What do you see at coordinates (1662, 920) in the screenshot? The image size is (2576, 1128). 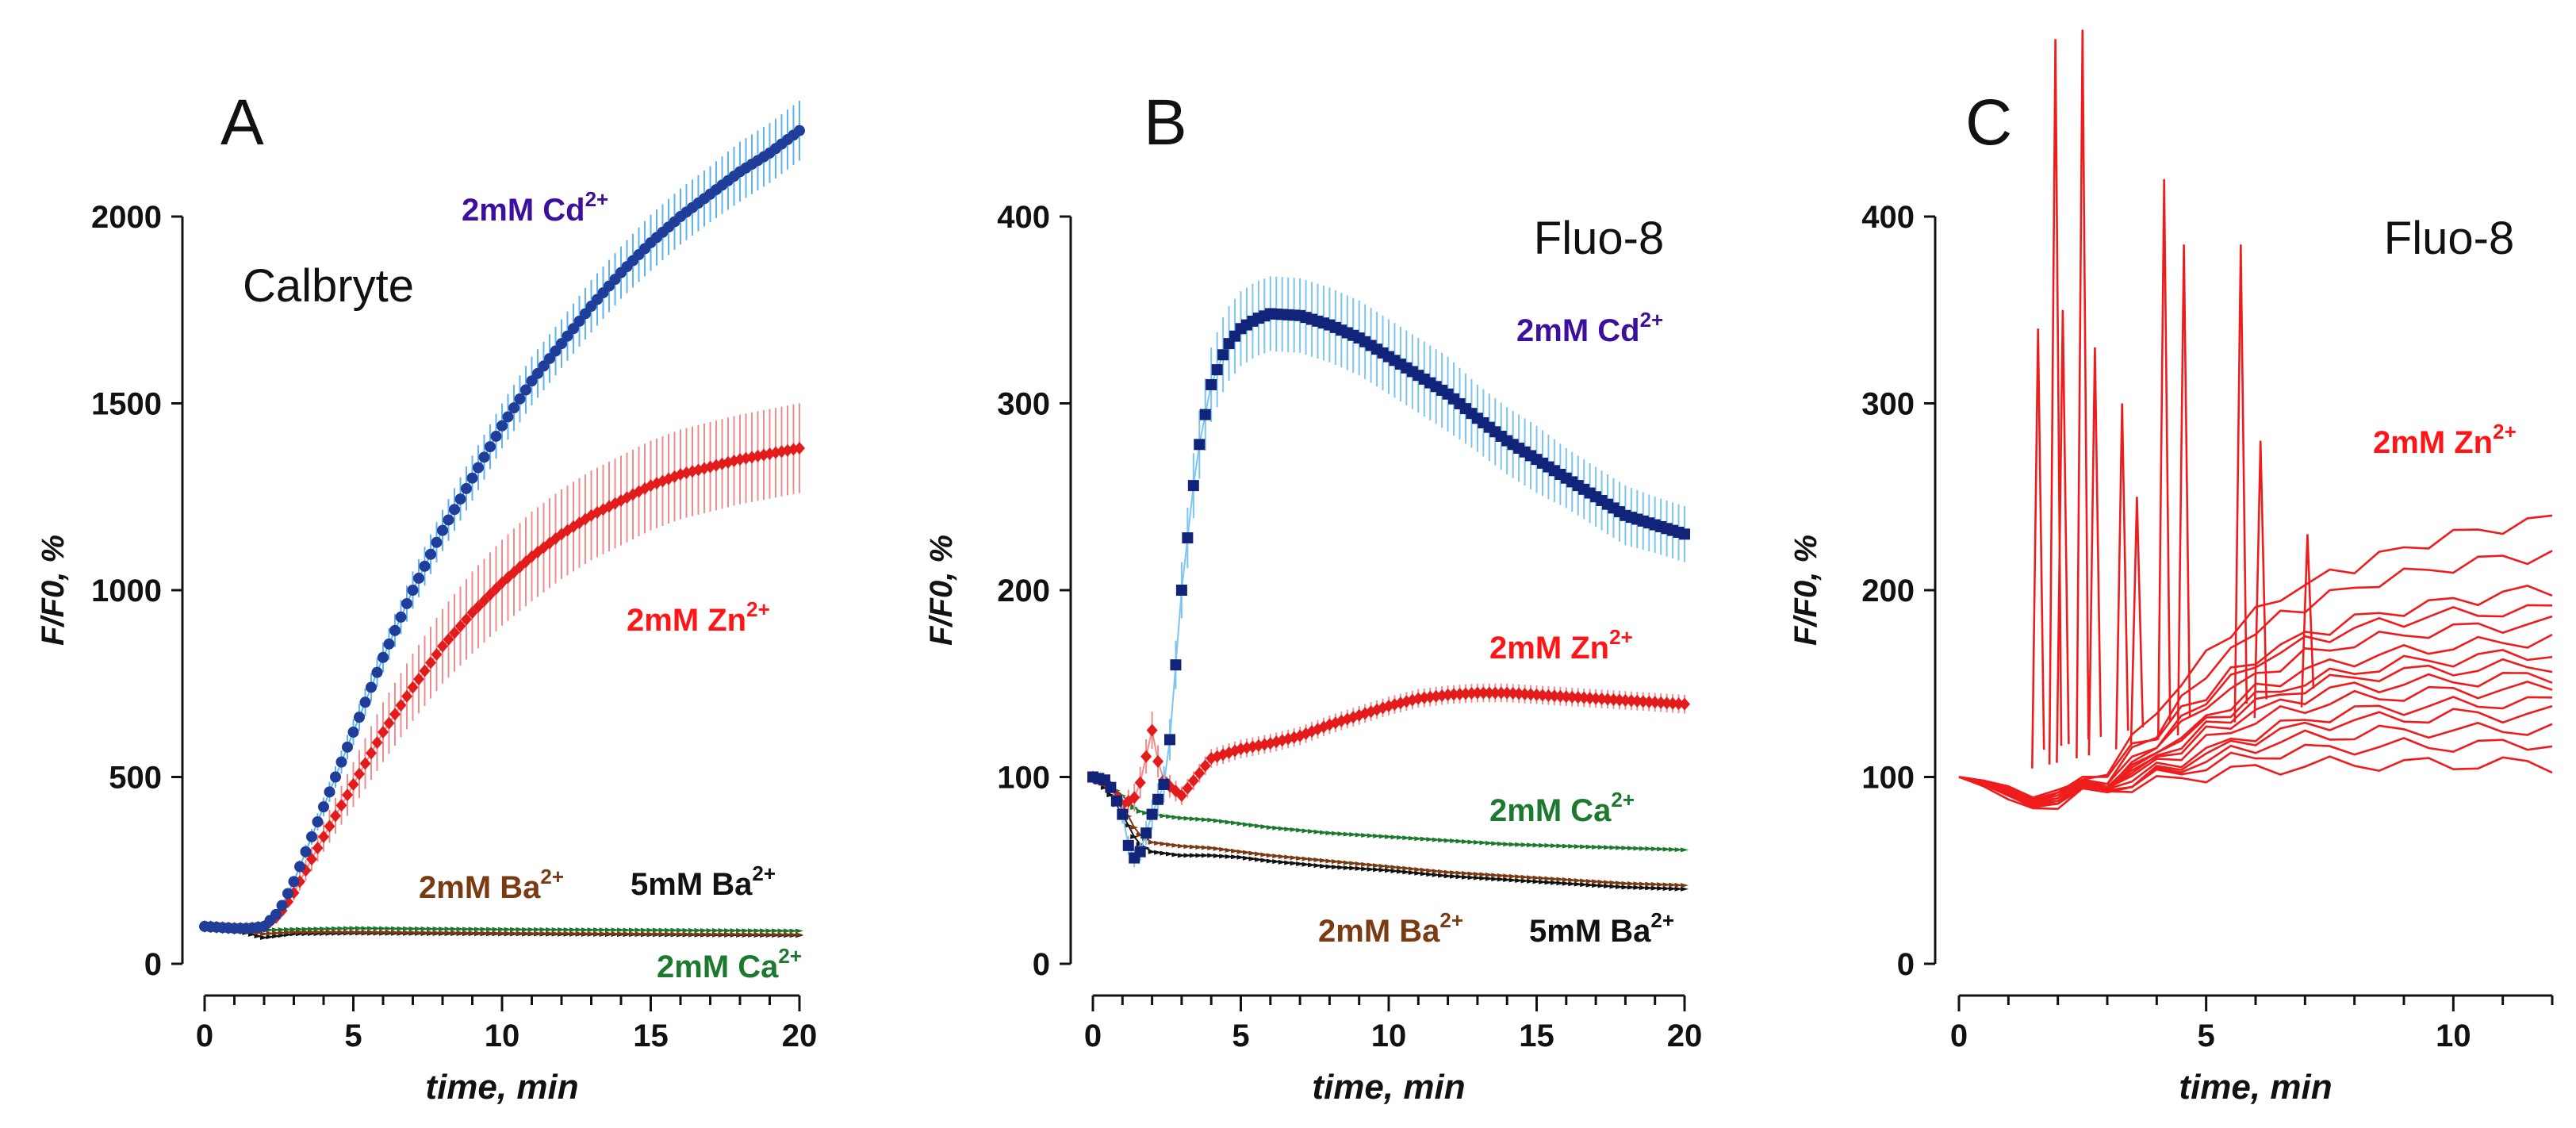 I see `panel-b-label-5mm-ba2-superscript: 2+` at bounding box center [1662, 920].